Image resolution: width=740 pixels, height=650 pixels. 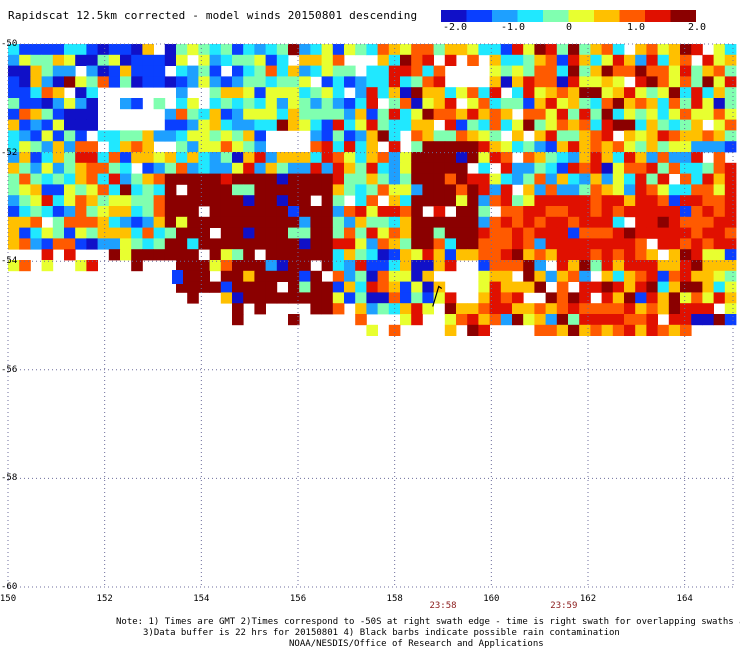 I want to click on colorbar-segment, so click(x=505, y=16).